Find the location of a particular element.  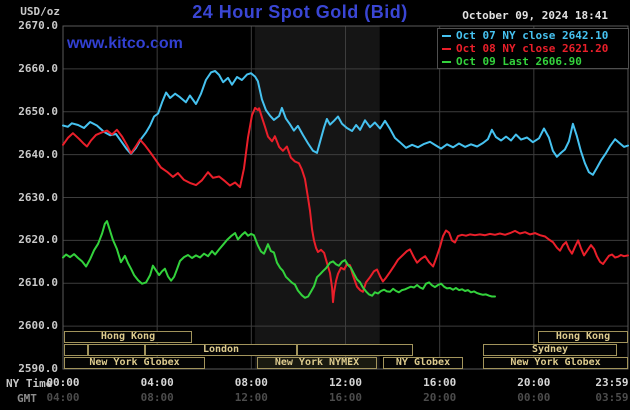

x-tick-gmt-label: 04:00 is located at coordinates (63, 397).